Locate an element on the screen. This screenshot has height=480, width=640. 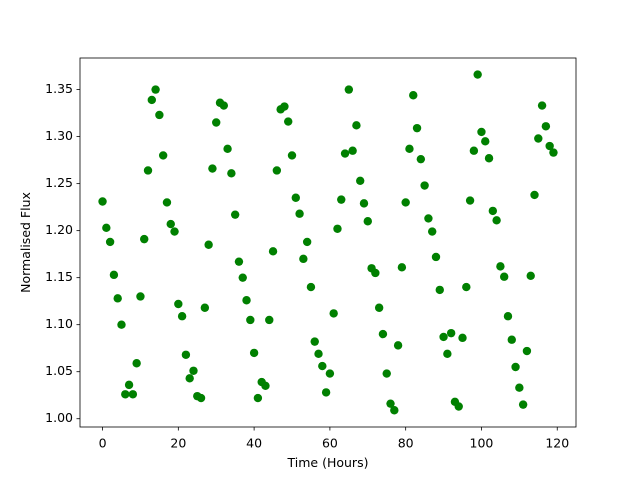
x-tick-label: 100 is located at coordinates (482, 443).